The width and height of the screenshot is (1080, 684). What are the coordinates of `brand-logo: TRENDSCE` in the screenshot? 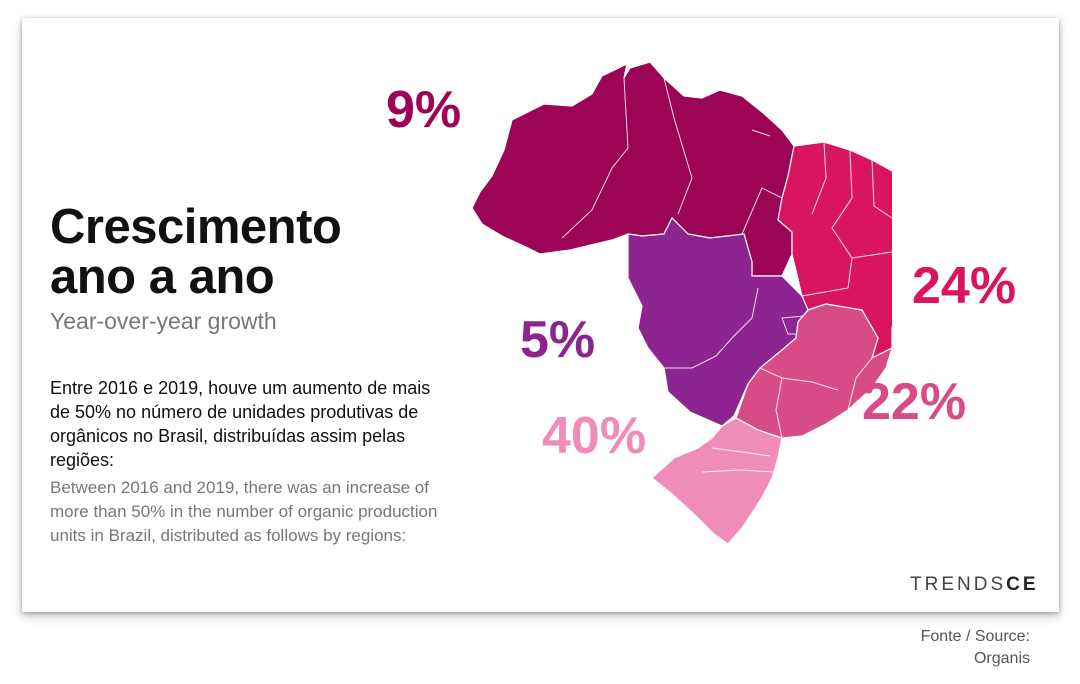 It's located at (974, 584).